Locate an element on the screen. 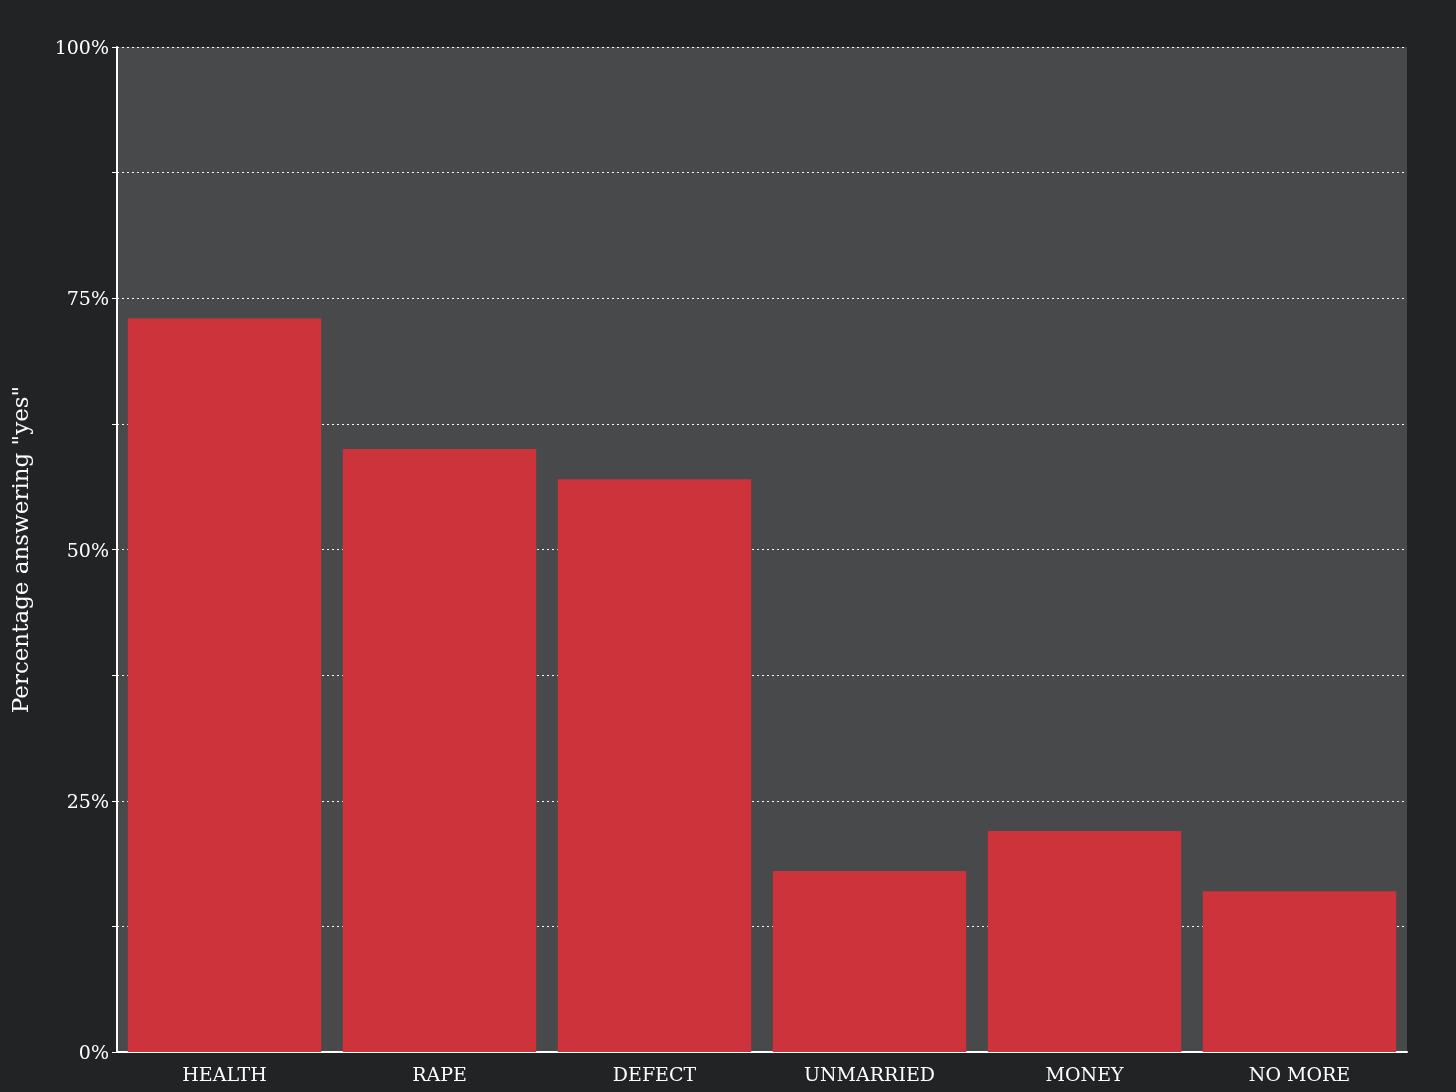 Image resolution: width=1456 pixels, height=1092 pixels. y-tick-label: 50% is located at coordinates (87, 549).